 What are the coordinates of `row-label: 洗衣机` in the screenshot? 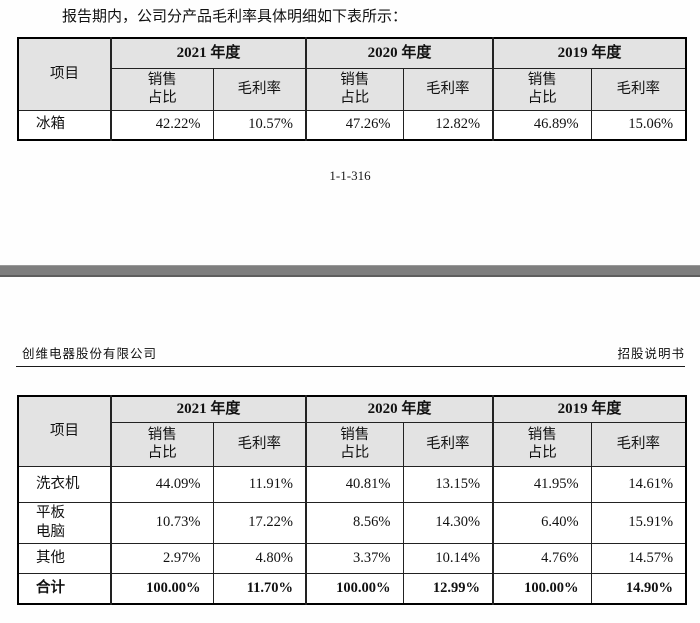 It's located at (64, 484).